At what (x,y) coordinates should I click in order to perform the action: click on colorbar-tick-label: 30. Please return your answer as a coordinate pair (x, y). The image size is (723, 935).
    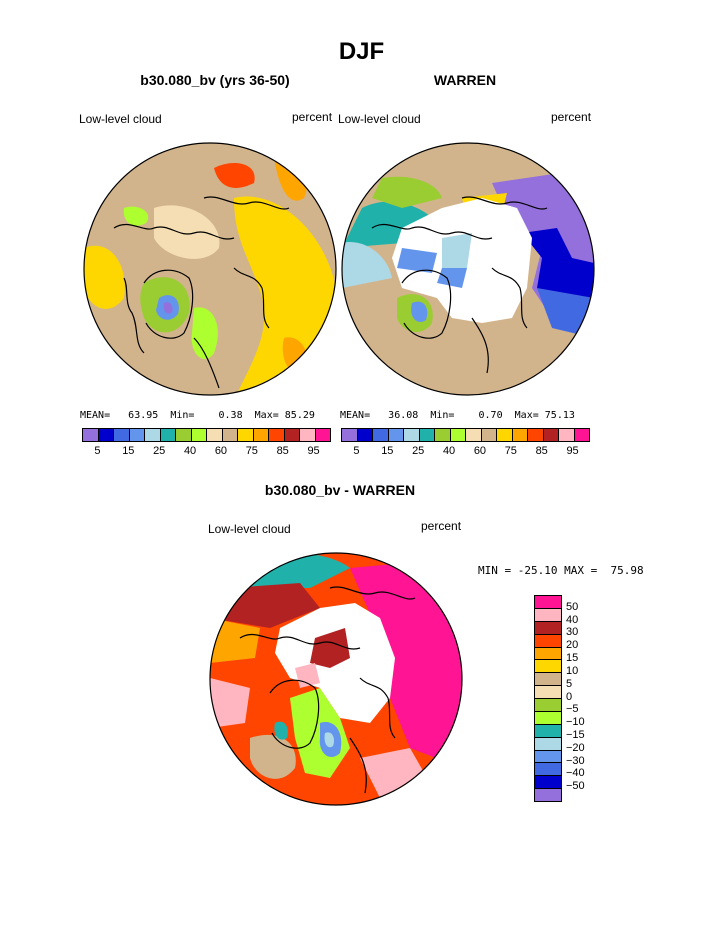
    Looking at the image, I should click on (572, 632).